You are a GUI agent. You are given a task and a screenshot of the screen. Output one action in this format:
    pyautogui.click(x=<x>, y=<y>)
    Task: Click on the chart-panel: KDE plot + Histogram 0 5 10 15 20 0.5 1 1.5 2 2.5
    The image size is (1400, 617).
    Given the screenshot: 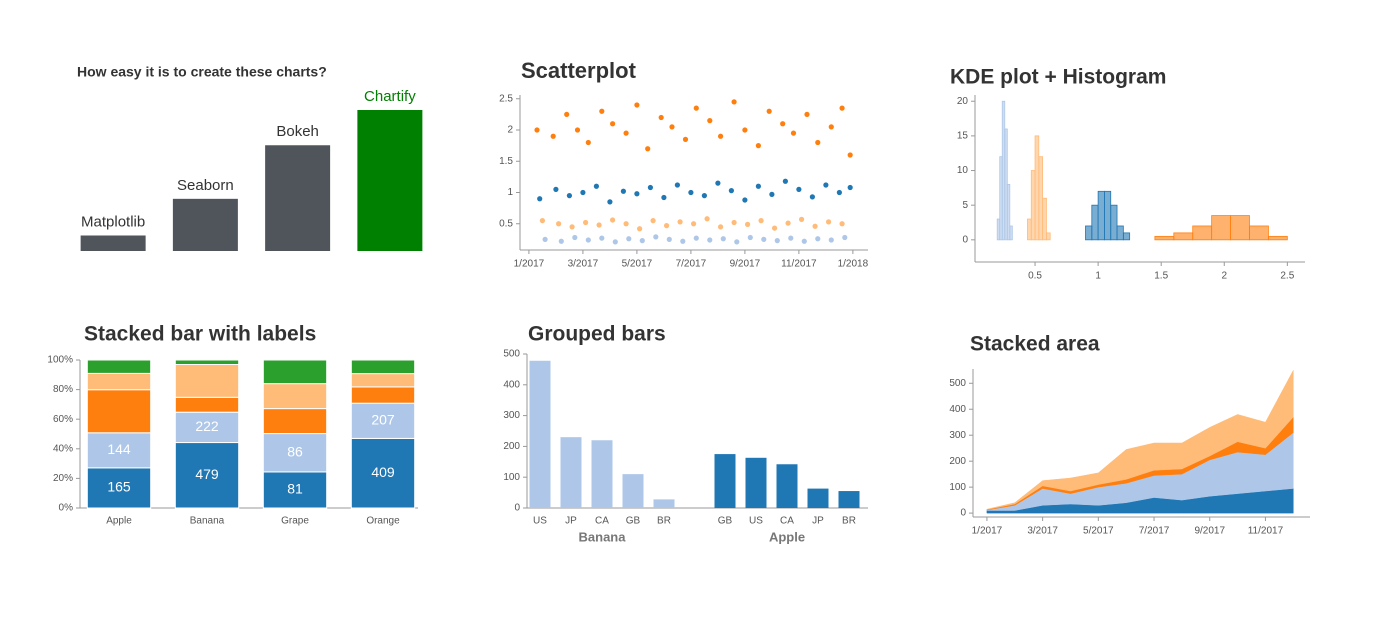 What is the action you would take?
    pyautogui.click(x=1127, y=174)
    